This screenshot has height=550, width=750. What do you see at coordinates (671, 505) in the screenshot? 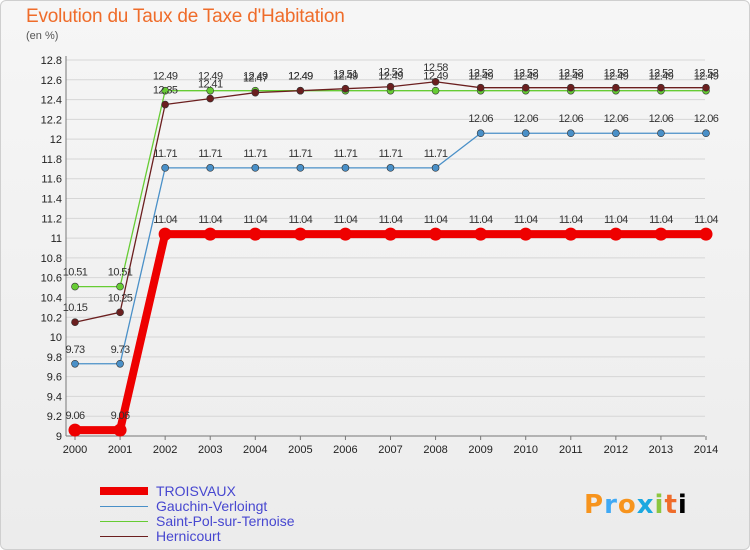
I see `logo-letter: t` at bounding box center [671, 505].